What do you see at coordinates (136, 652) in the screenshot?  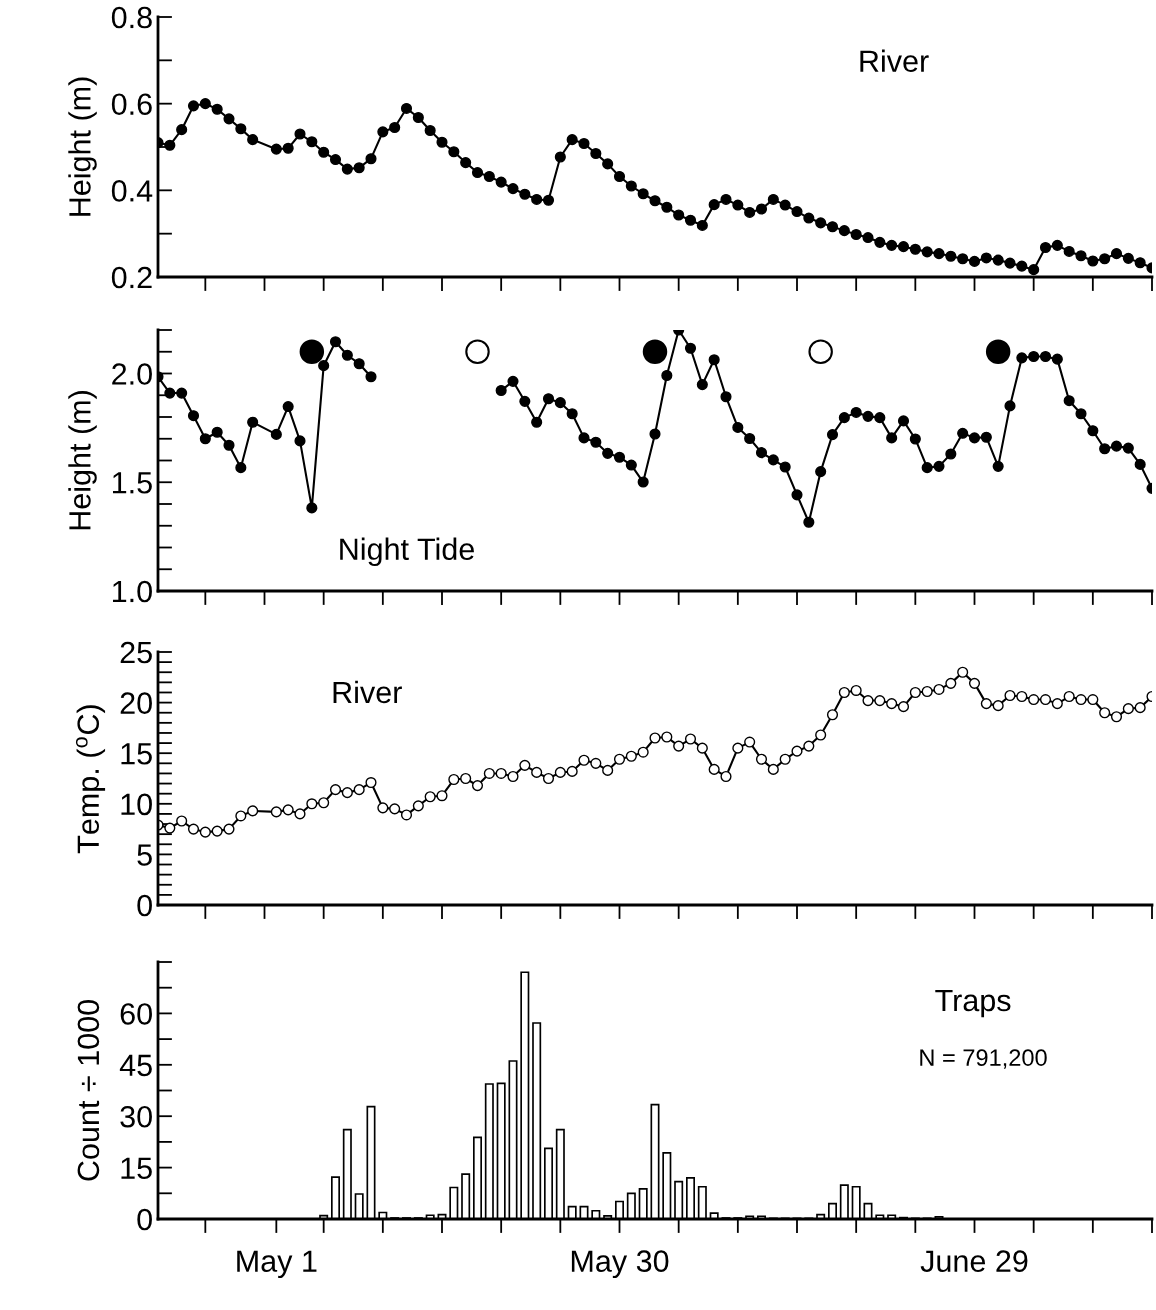 I see `y-tick-label: 25` at bounding box center [136, 652].